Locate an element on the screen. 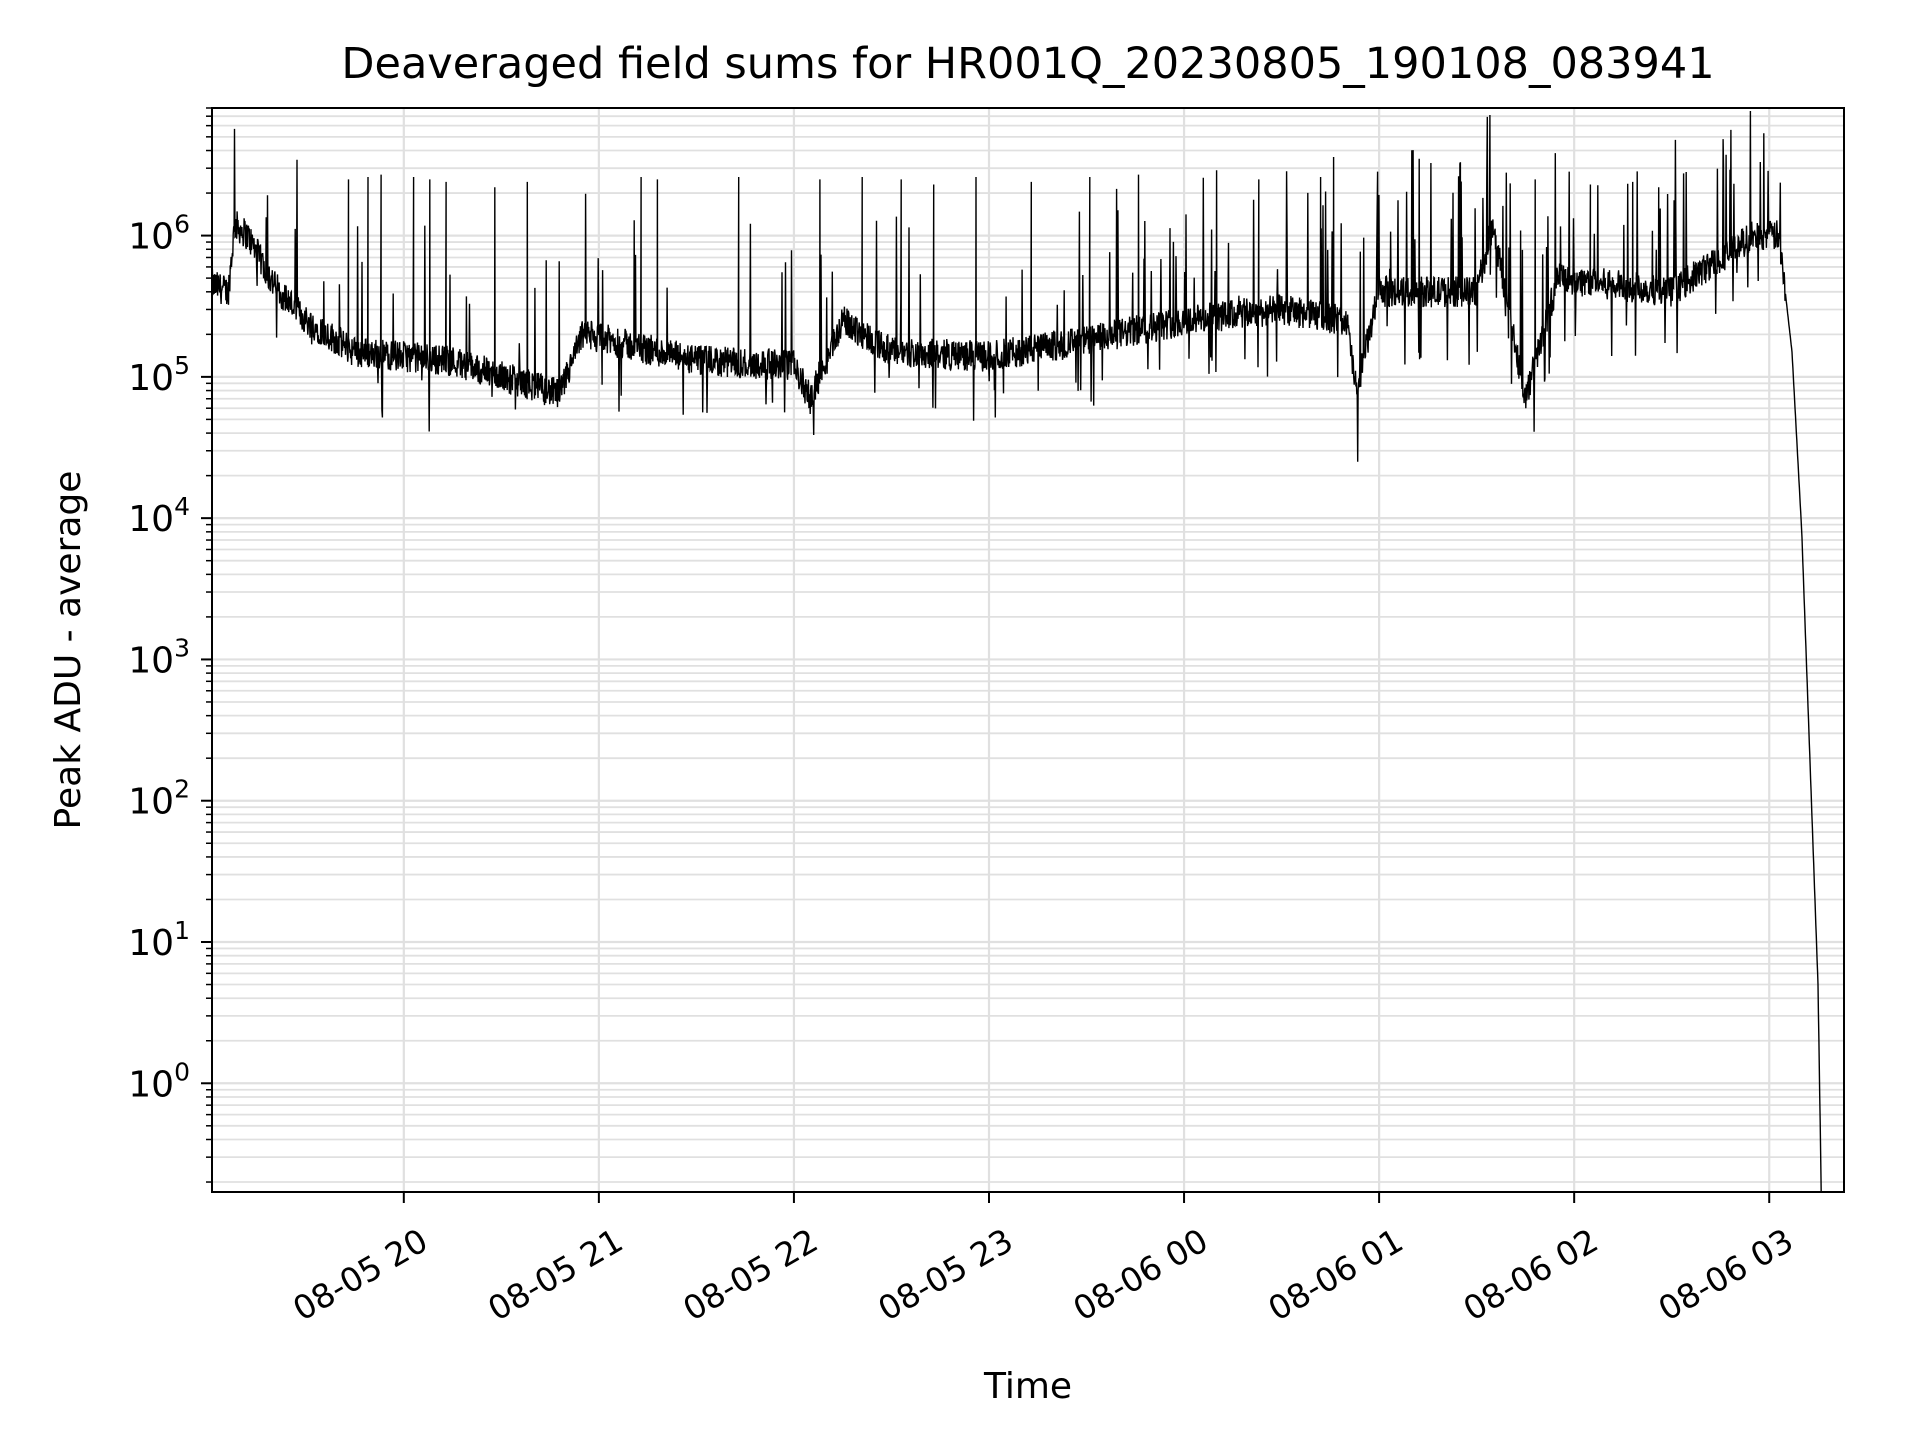  y-axis-label: Peak ADU - average is located at coordinates (68, 650).